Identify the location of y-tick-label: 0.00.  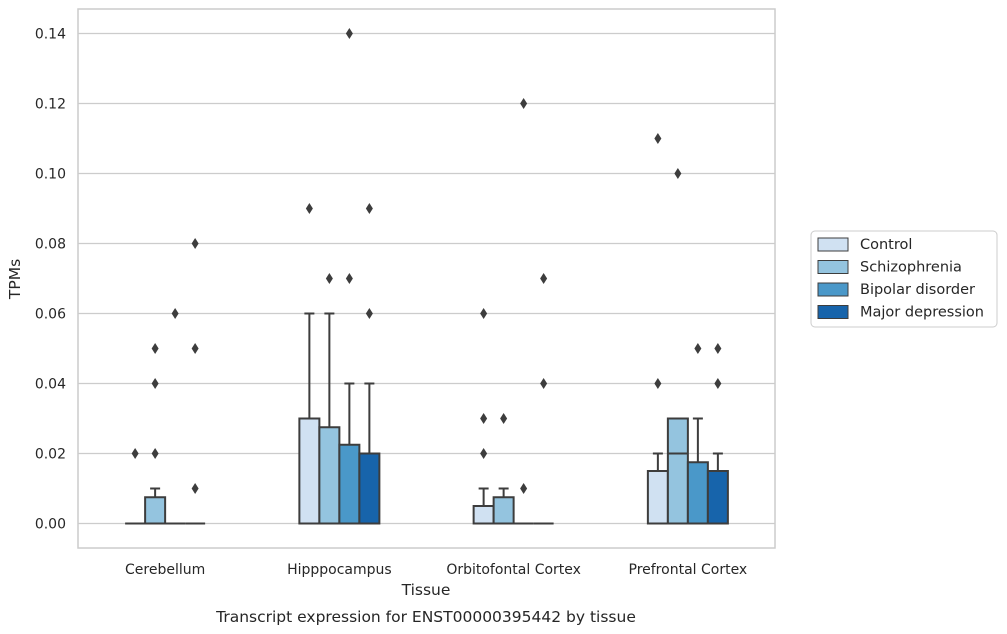
(50, 525).